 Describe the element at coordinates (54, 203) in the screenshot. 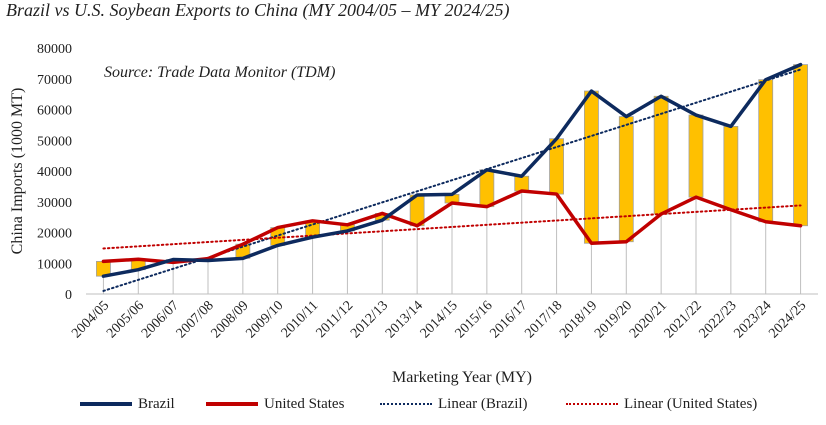

I see `y-tick-label: 30000` at that location.